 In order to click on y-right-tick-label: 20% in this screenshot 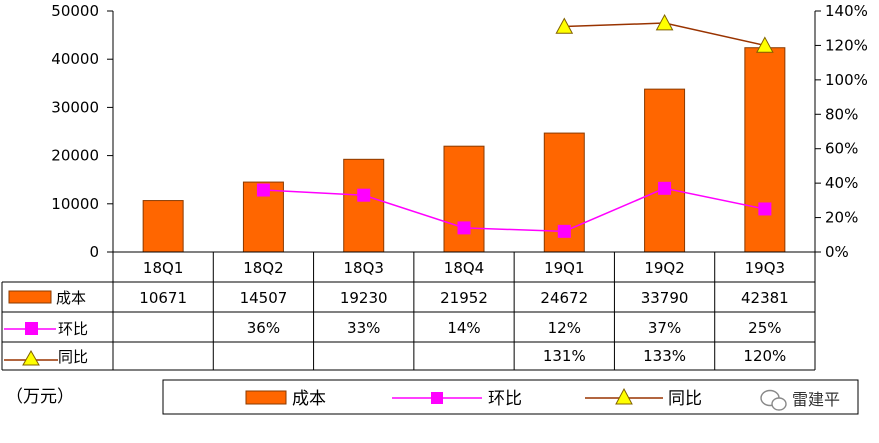, I will do `click(841, 218)`.